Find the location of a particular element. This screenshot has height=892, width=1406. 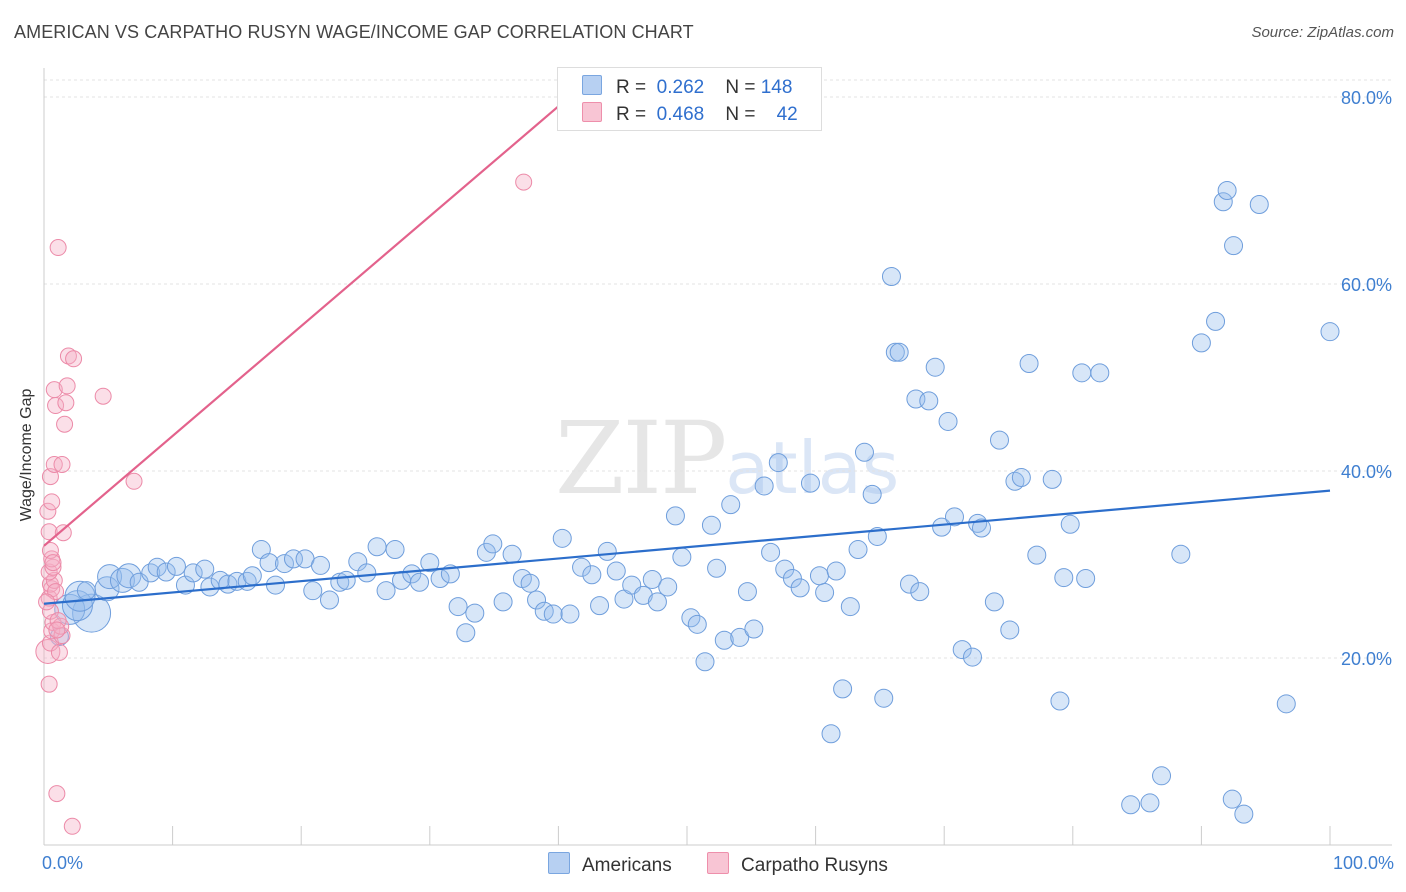

y-tick-label: 80.0% is located at coordinates (1366, 98).